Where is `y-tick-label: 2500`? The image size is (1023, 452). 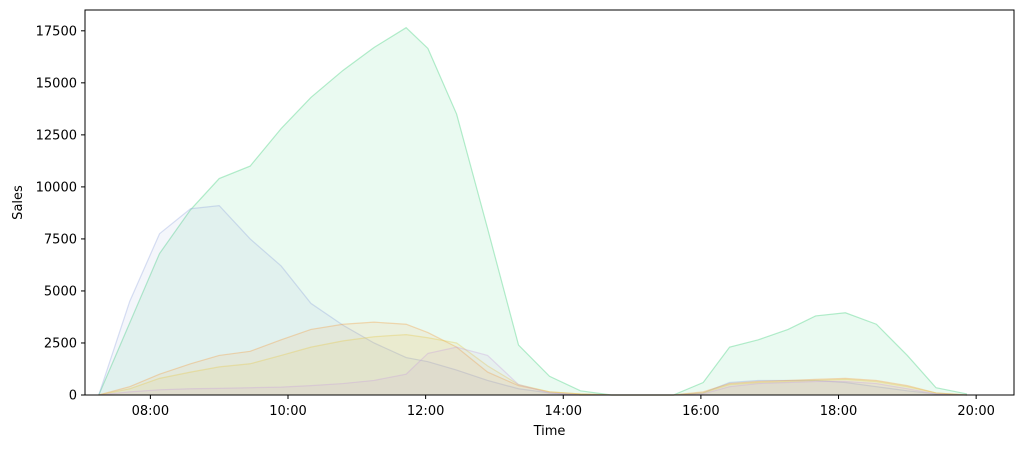
y-tick-label: 2500 is located at coordinates (60, 343).